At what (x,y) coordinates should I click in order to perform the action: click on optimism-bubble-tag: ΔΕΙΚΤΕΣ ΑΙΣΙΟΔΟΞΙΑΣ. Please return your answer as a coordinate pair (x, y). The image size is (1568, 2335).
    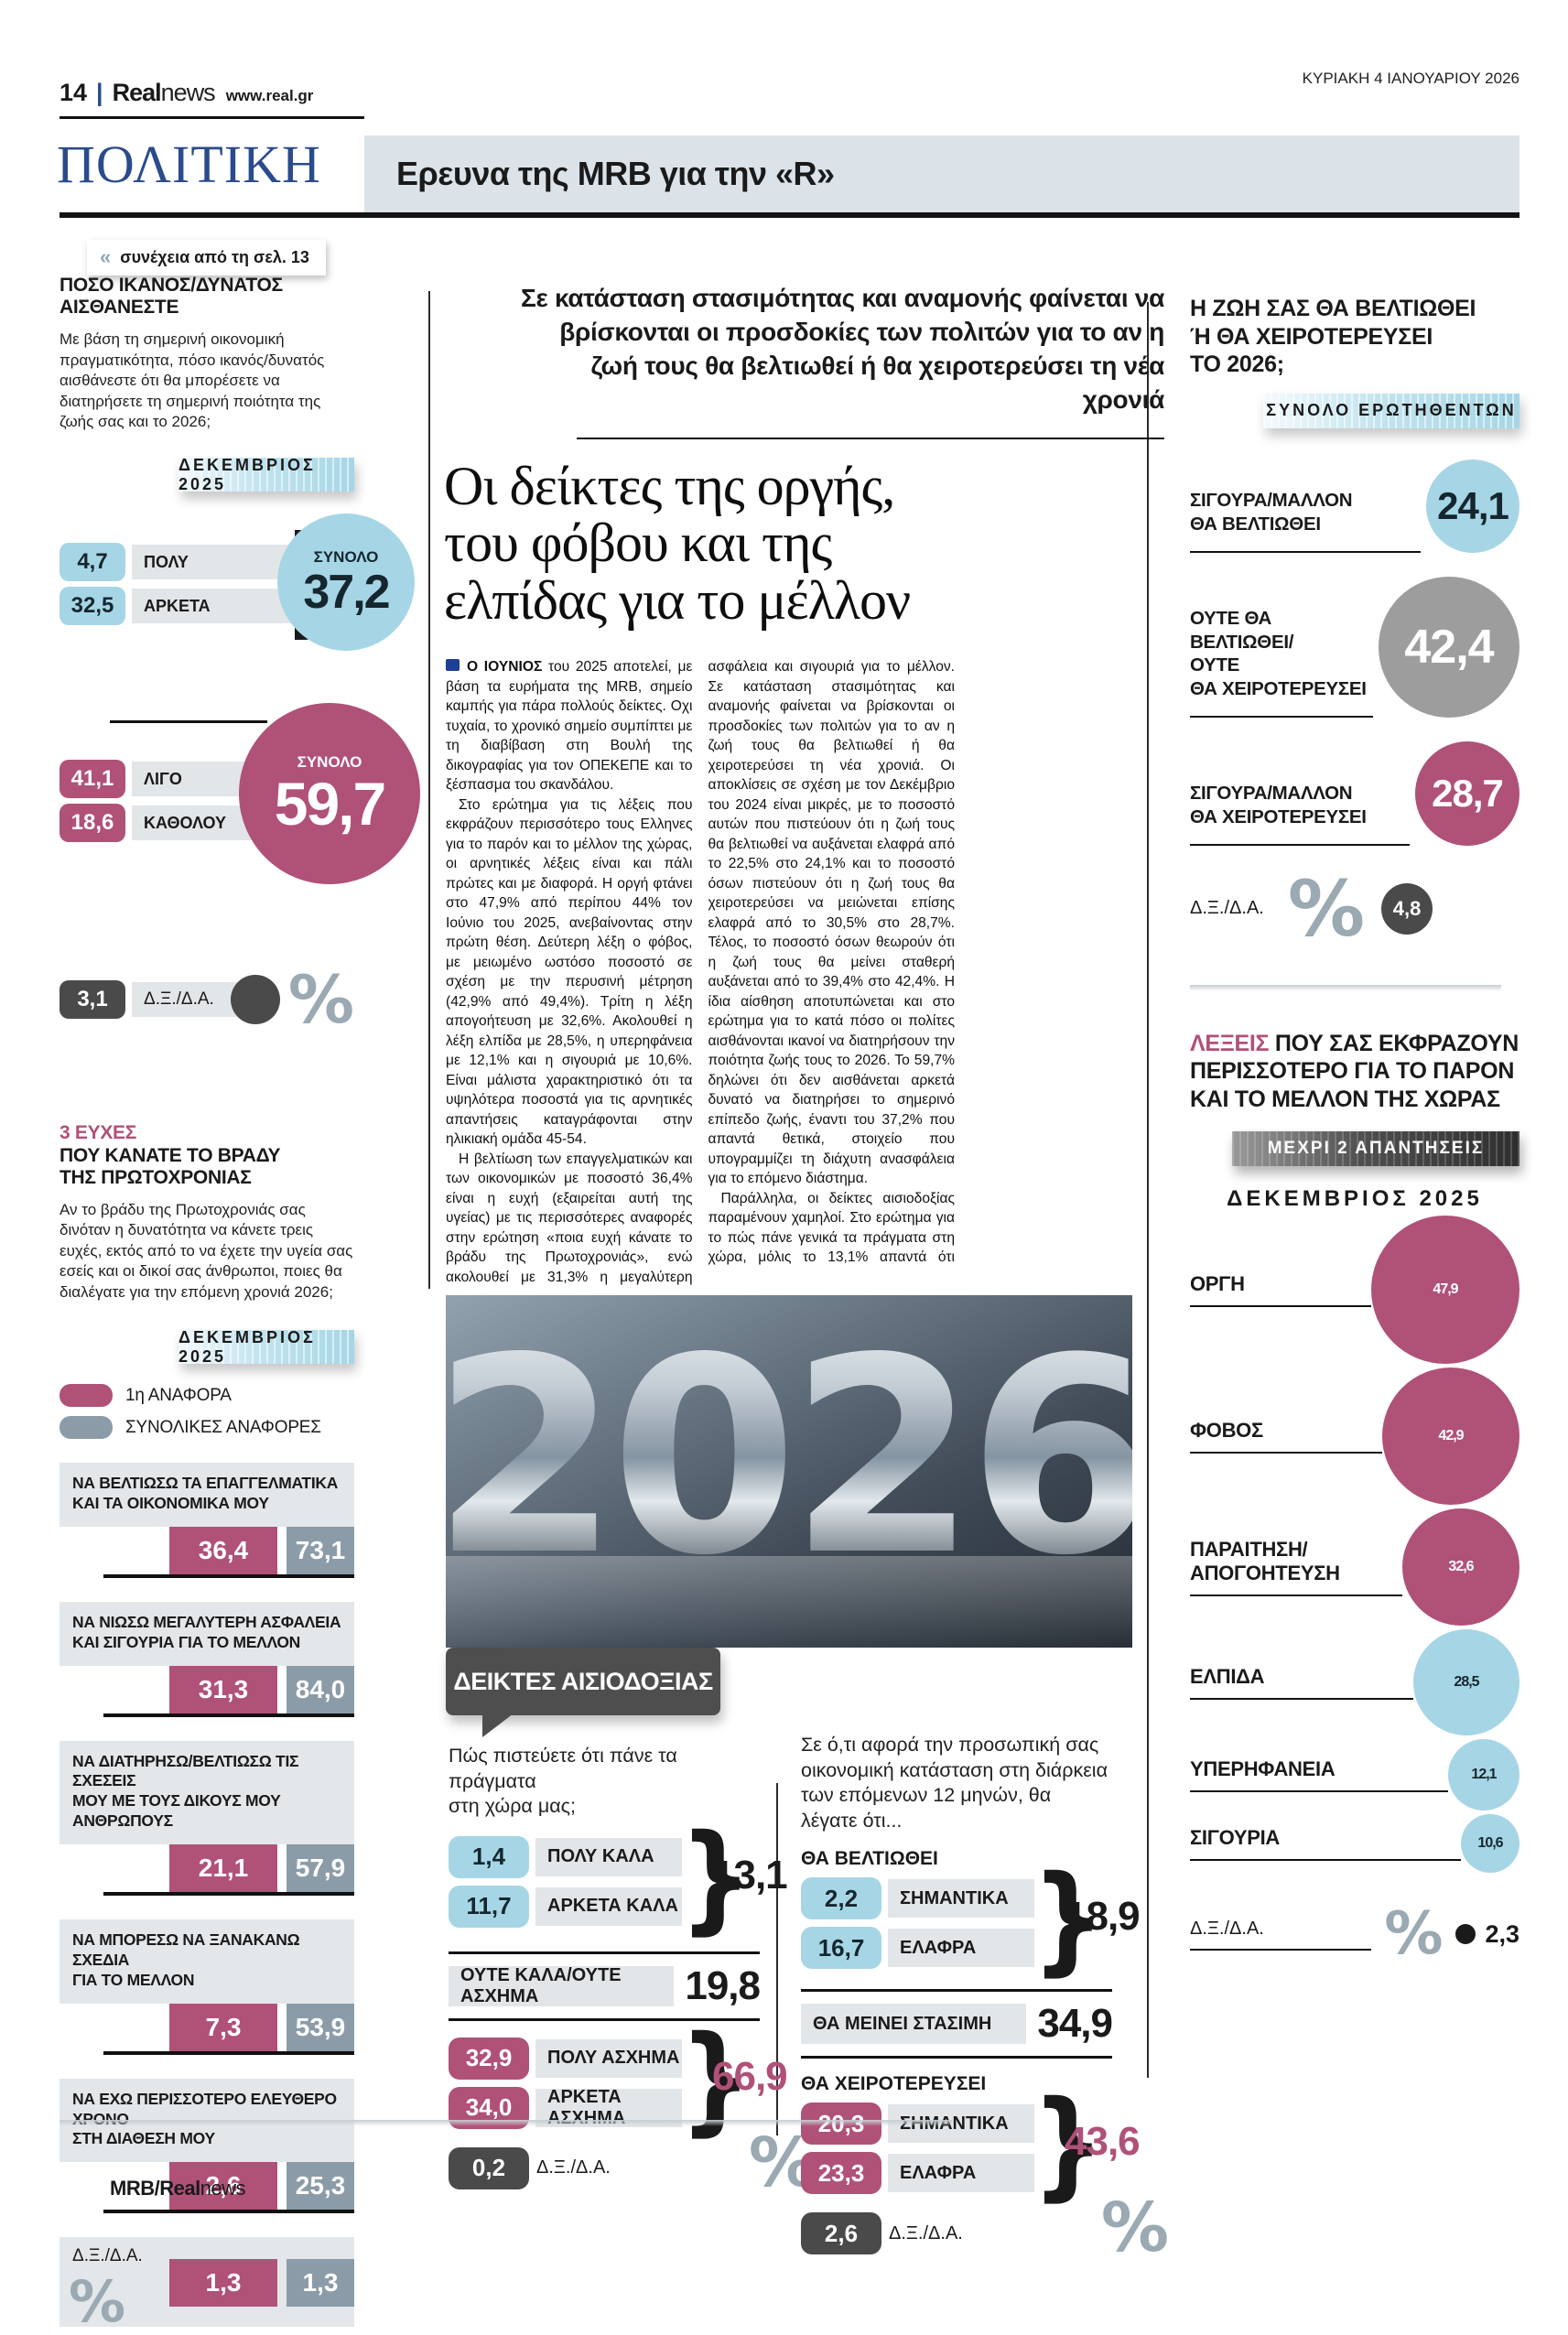
    Looking at the image, I should click on (583, 1692).